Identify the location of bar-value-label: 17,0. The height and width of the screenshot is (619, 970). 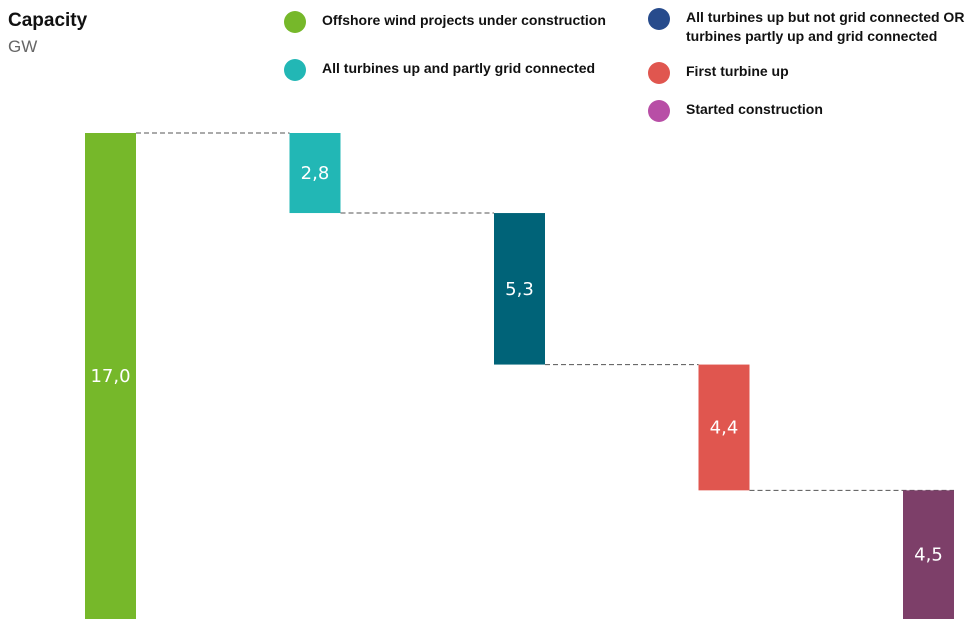
(110, 376).